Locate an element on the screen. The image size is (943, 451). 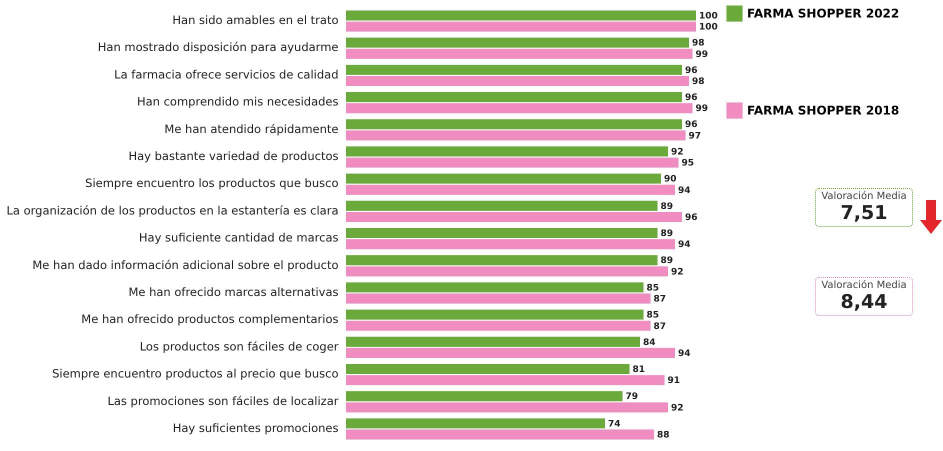
data-label: 79 is located at coordinates (632, 397).